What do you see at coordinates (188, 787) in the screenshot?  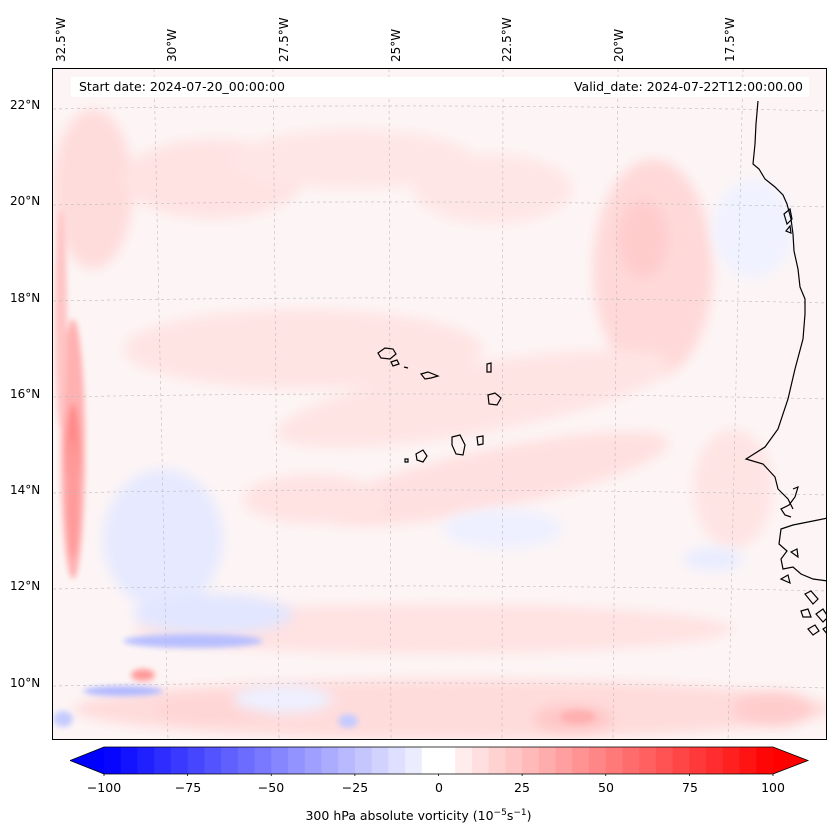 I see `colorbar-tick-1: −75` at bounding box center [188, 787].